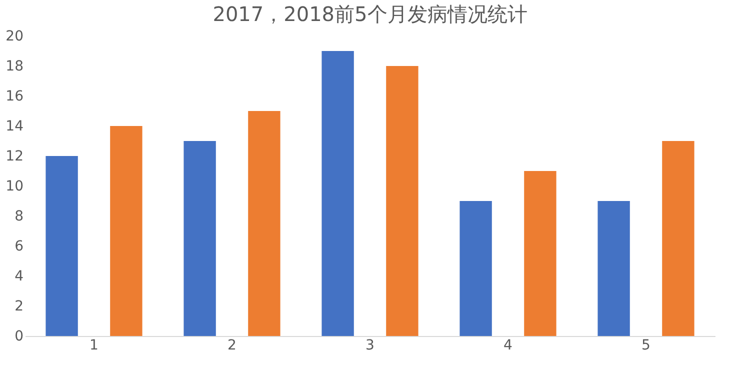 The width and height of the screenshot is (750, 390). Describe the element at coordinates (19, 276) in the screenshot. I see `y-tick-label: 4` at that location.